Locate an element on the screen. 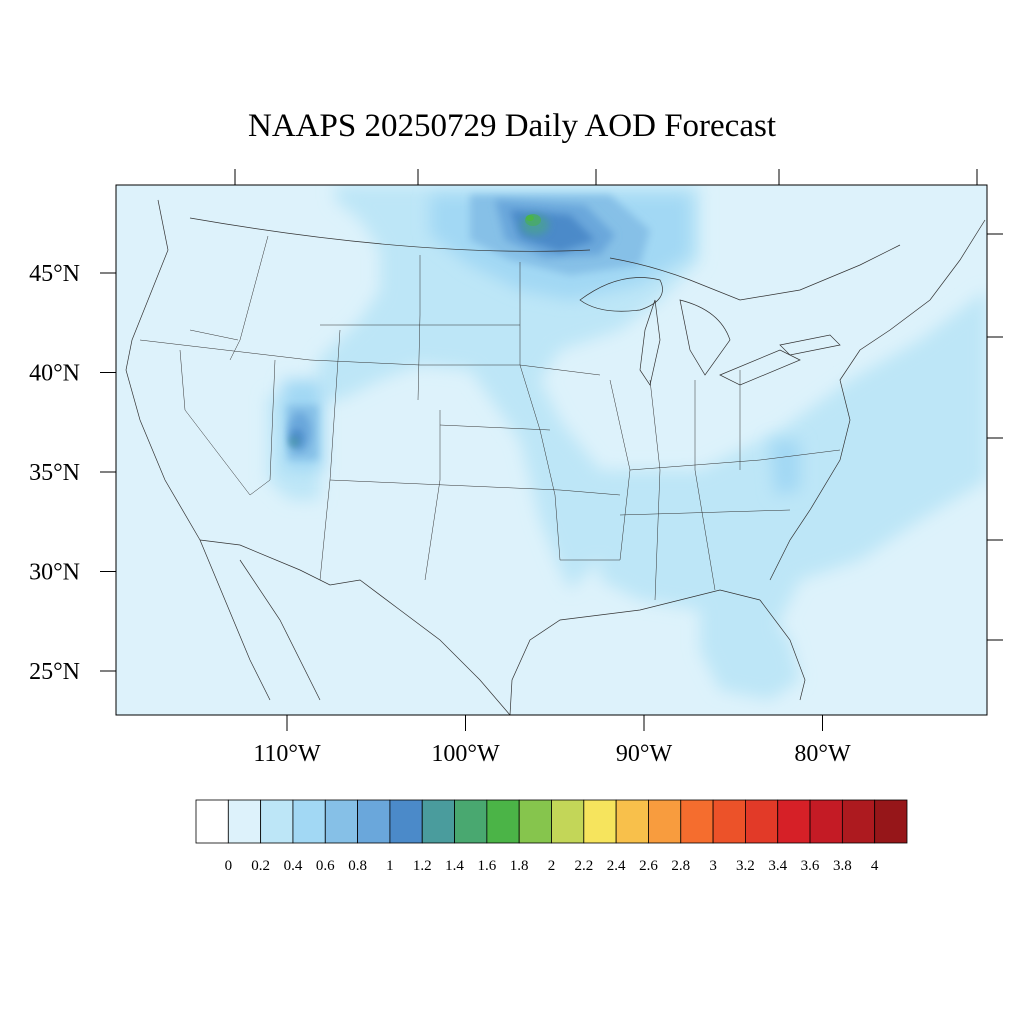 This screenshot has width=1024, height=1024. colorbar-label: 3.8 is located at coordinates (842, 866).